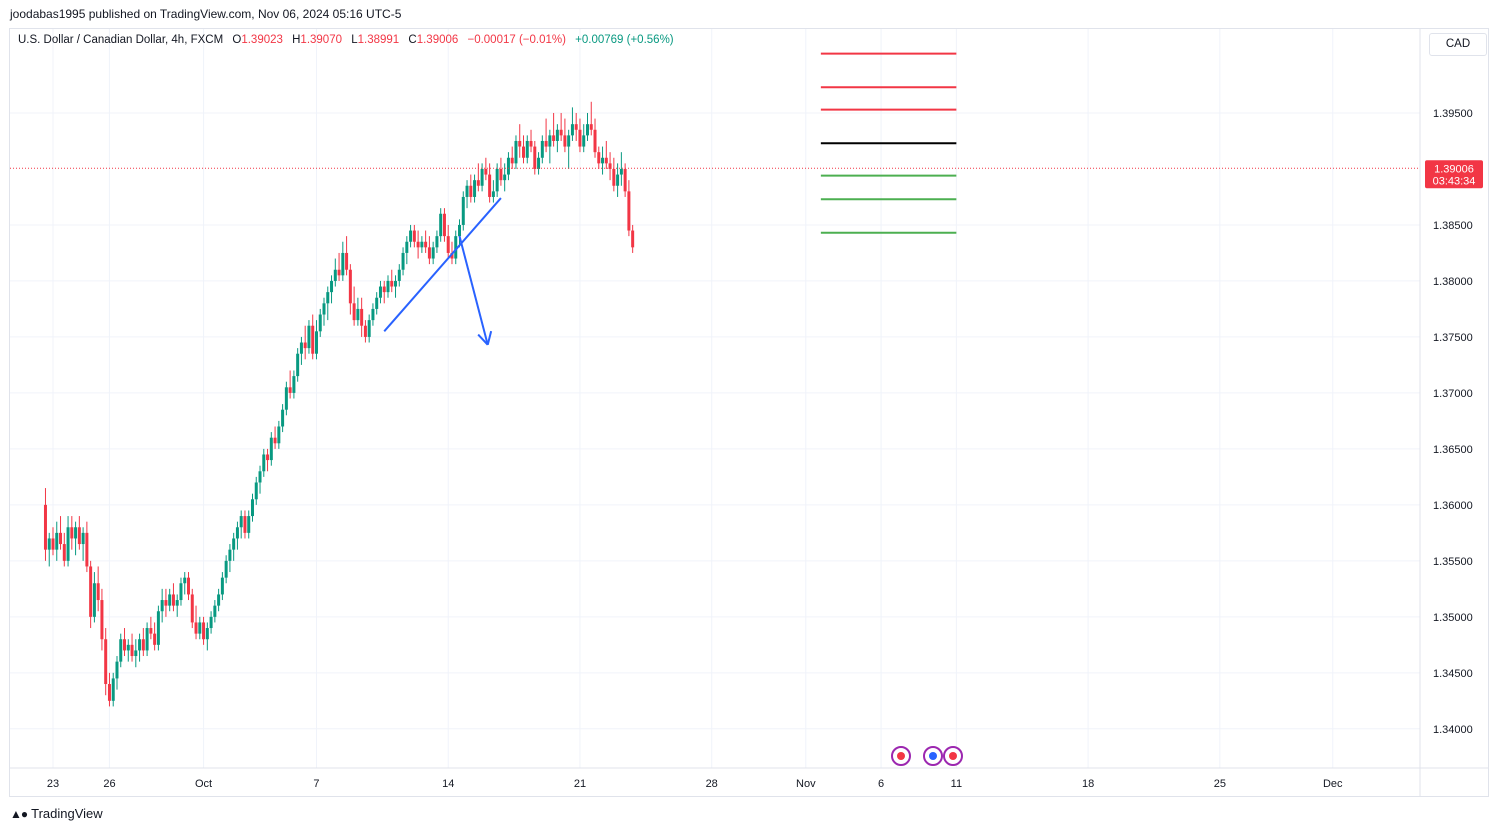  I want to click on price-tick-label: 1.38000, so click(1453, 282).